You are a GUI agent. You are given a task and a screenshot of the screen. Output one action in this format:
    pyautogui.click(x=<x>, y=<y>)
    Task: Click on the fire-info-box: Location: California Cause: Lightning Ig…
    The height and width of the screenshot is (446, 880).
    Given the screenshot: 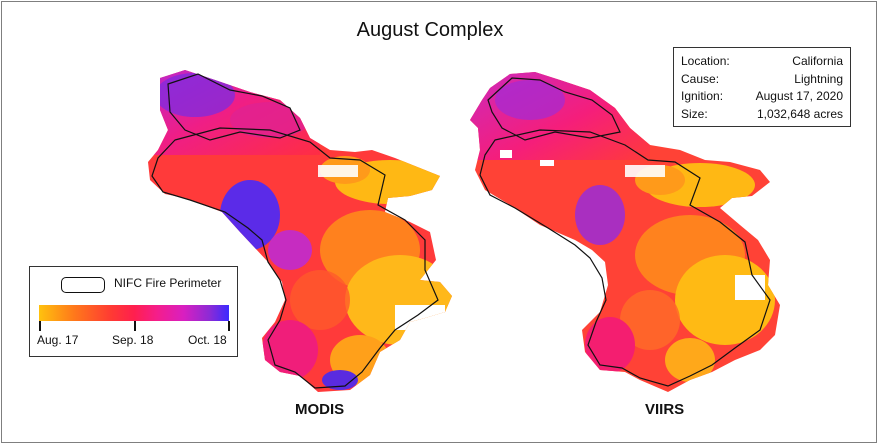 What is the action you would take?
    pyautogui.click(x=762, y=87)
    